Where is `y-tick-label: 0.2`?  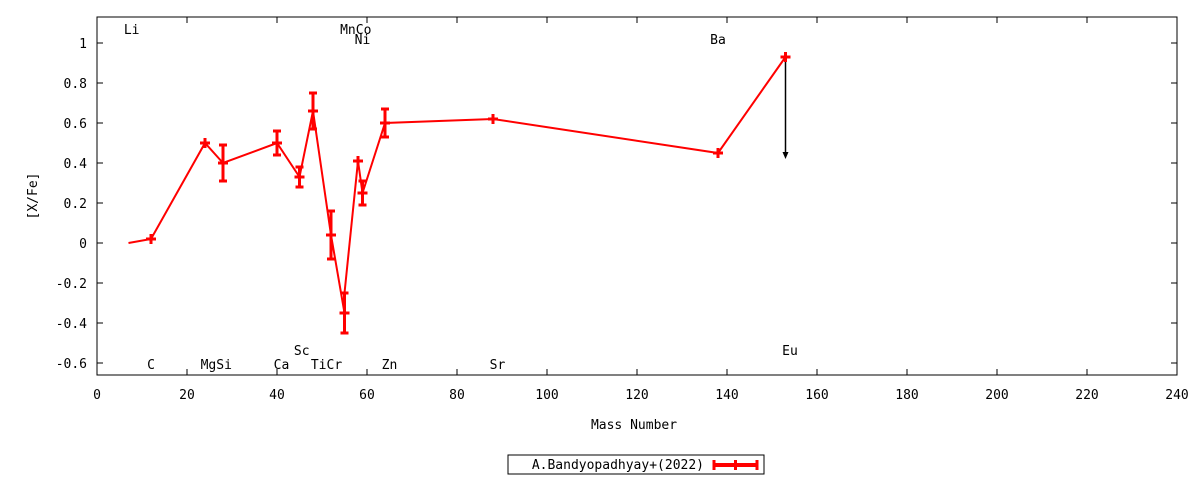
y-tick-label: 0.2 is located at coordinates (75, 204).